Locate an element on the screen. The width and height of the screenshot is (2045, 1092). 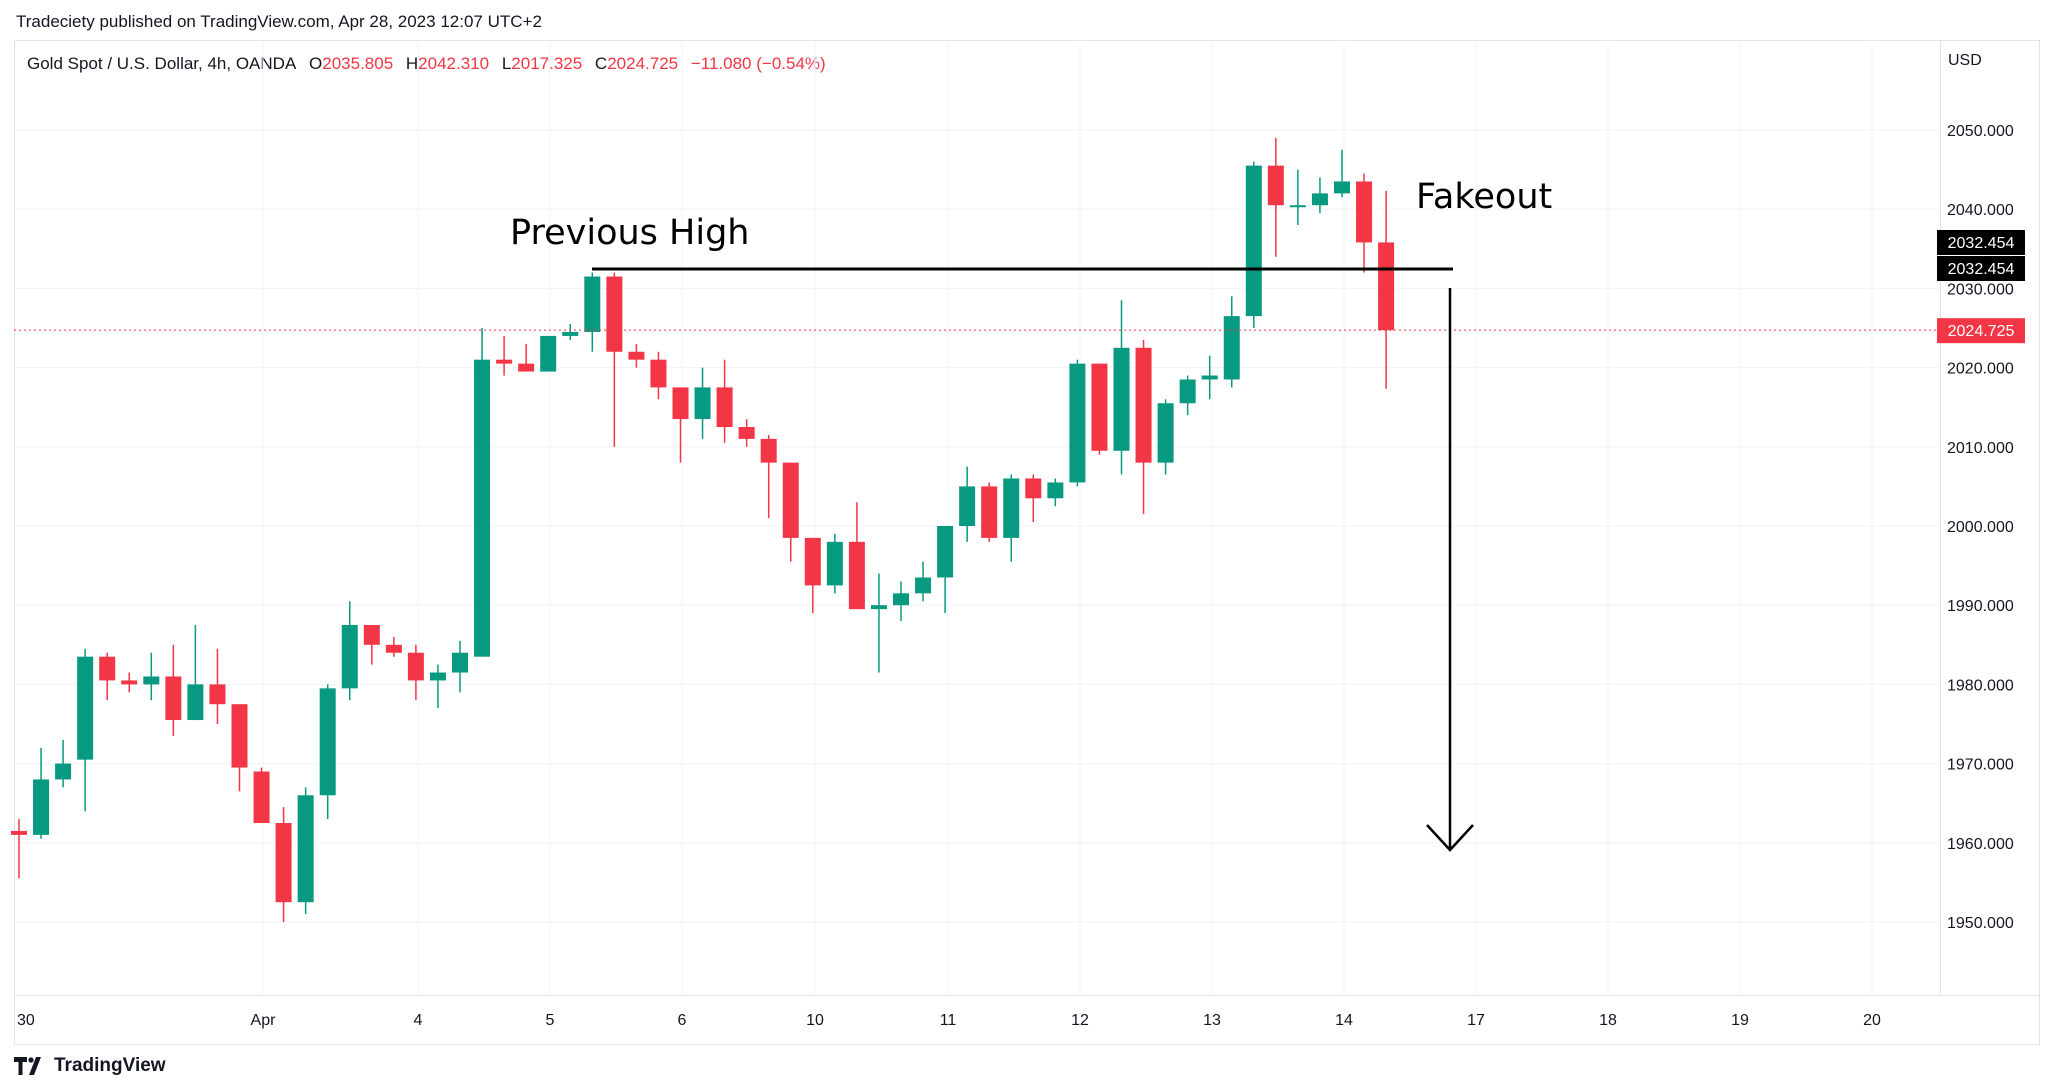
high-label: H is located at coordinates (412, 63).